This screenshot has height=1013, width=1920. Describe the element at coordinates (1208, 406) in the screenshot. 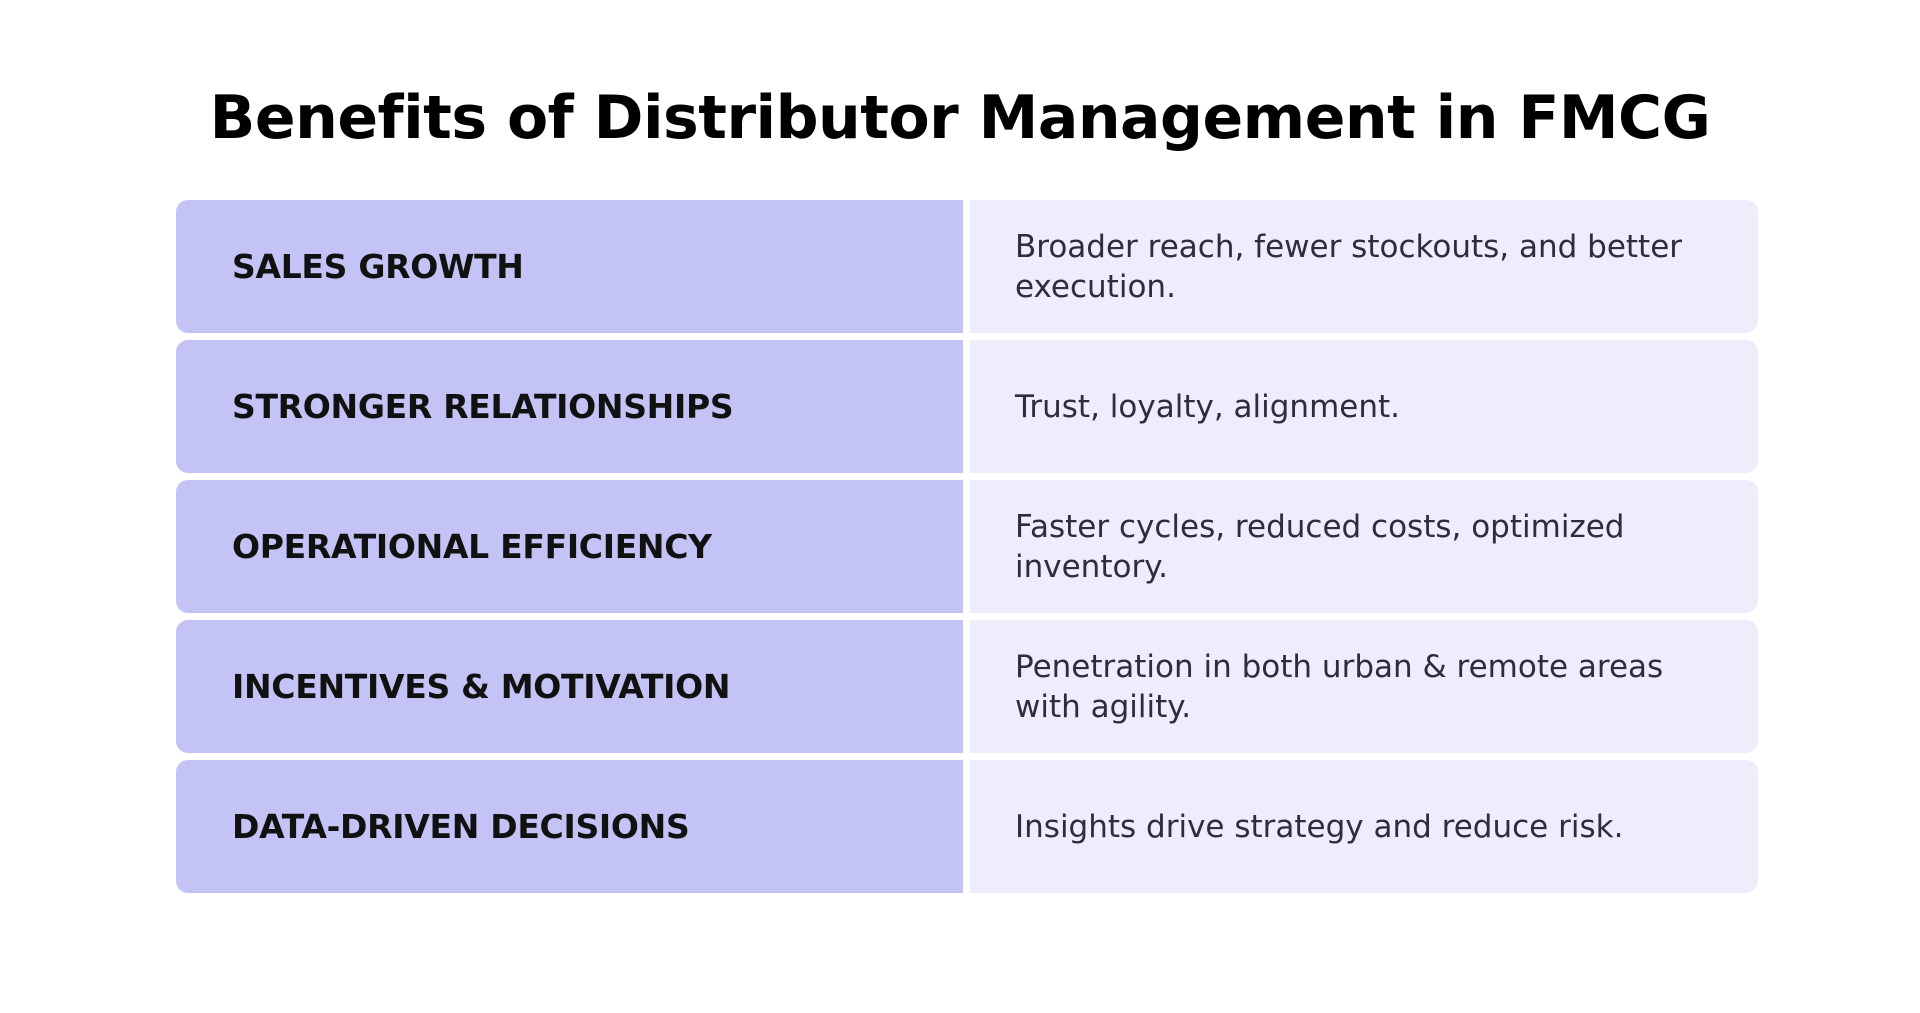

I see `benefit-description: Trust, loyalty, alignment.` at that location.